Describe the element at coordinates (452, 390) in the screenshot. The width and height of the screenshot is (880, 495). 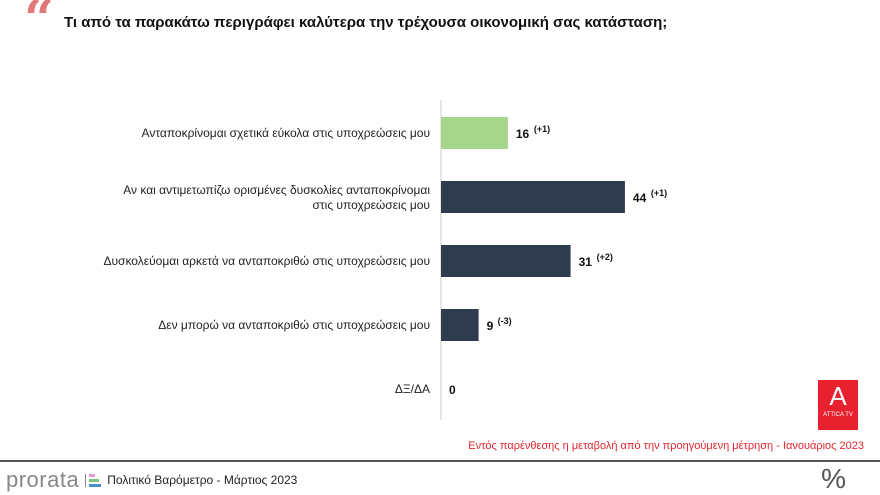
I see `value-label: 0` at that location.